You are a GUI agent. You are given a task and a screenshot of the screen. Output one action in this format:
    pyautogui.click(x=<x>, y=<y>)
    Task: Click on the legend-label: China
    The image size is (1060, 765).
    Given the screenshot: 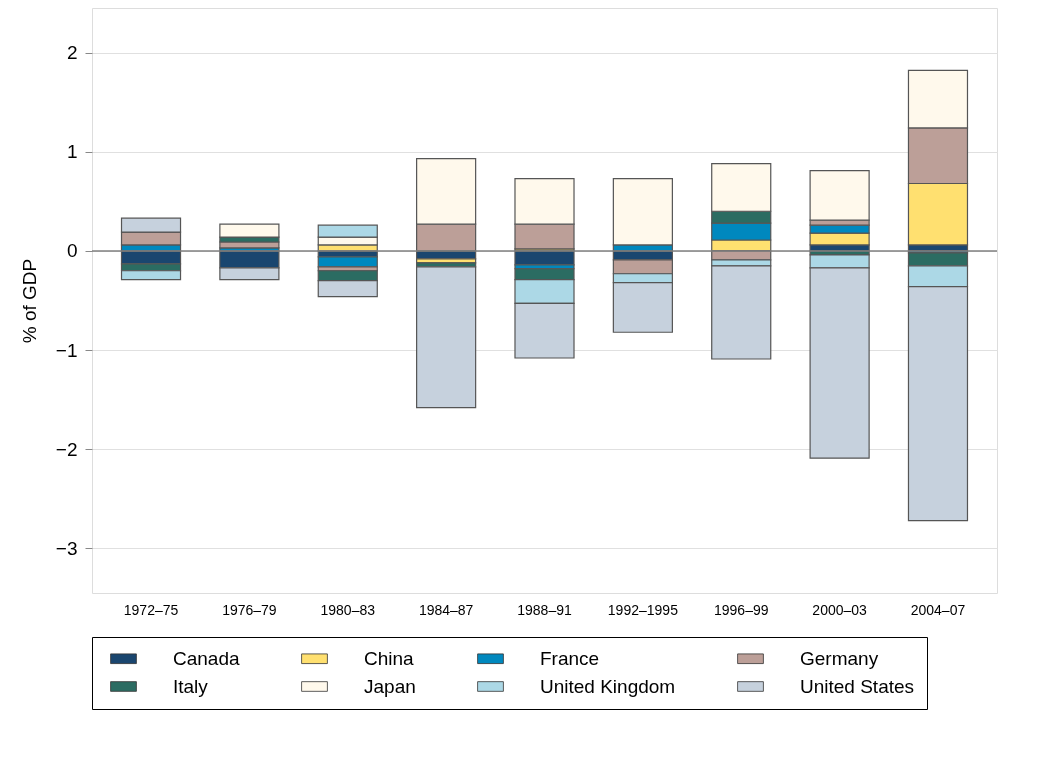 What is the action you would take?
    pyautogui.click(x=389, y=658)
    